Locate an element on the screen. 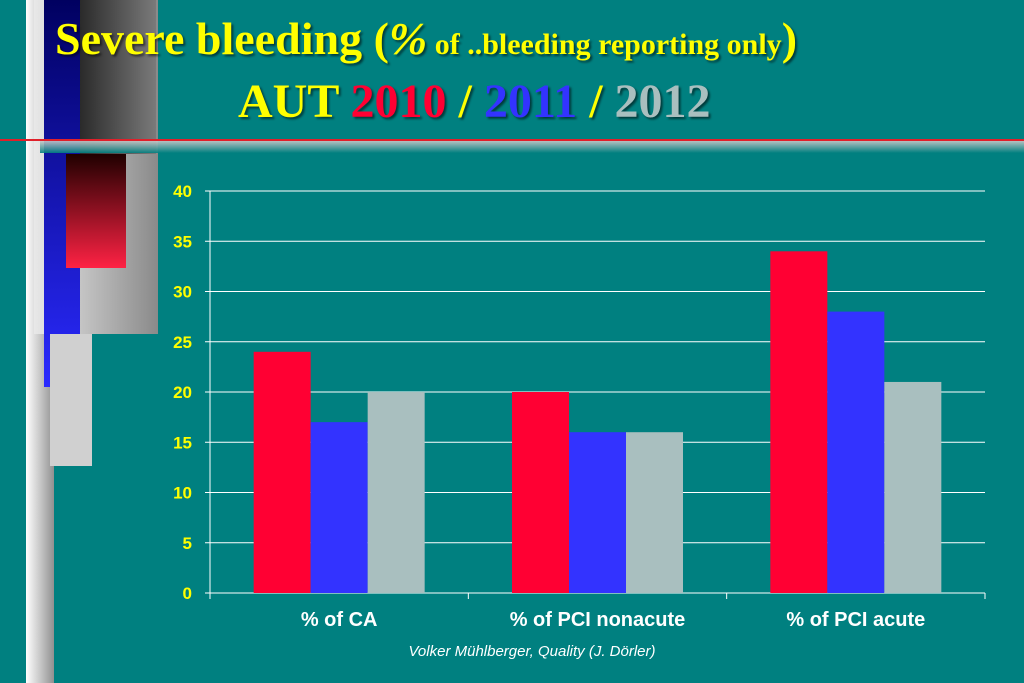 The width and height of the screenshot is (1024, 683). title-rule-red is located at coordinates (512, 140).